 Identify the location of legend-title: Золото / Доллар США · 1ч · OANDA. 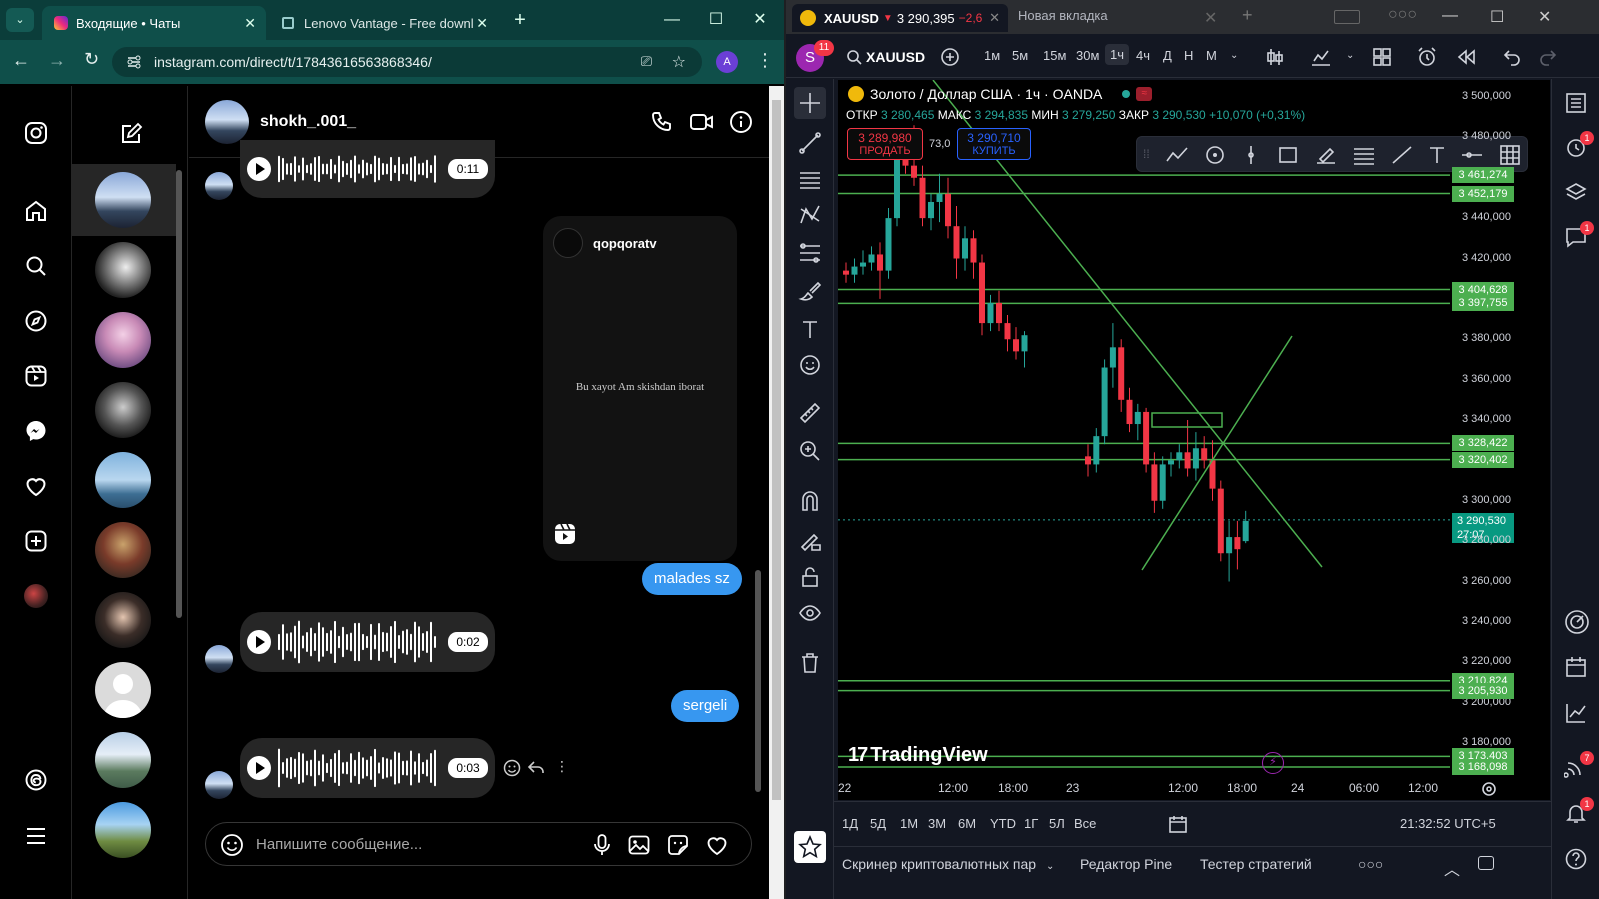
(986, 94).